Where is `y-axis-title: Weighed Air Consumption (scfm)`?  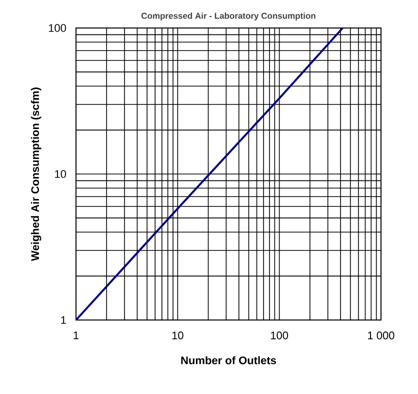 y-axis-title: Weighed Air Consumption (scfm) is located at coordinates (36, 174).